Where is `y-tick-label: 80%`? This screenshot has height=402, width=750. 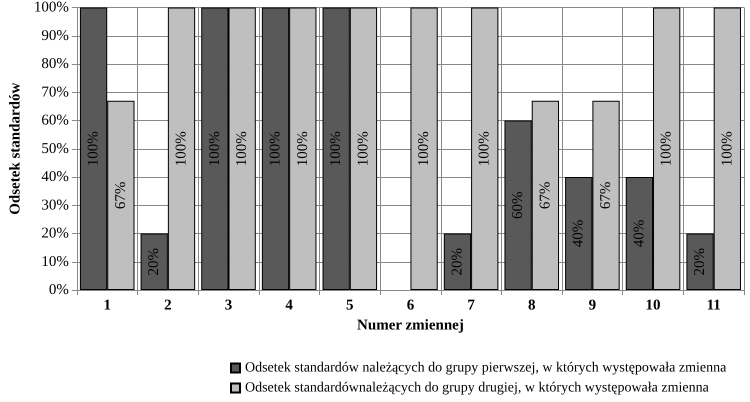
y-tick-label: 80% is located at coordinates (55, 64).